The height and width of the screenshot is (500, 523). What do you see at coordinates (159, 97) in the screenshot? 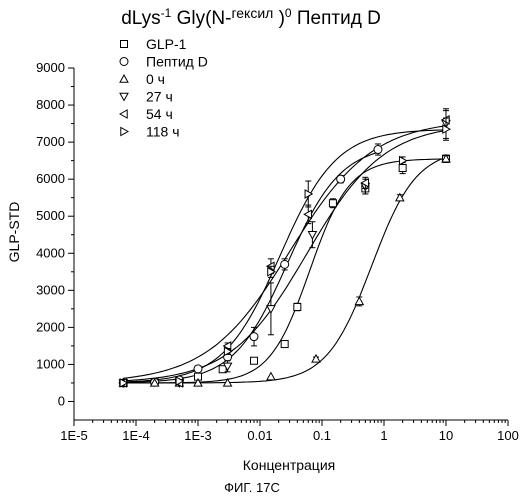
I see `legend-label-4: 27 ч` at bounding box center [159, 97].